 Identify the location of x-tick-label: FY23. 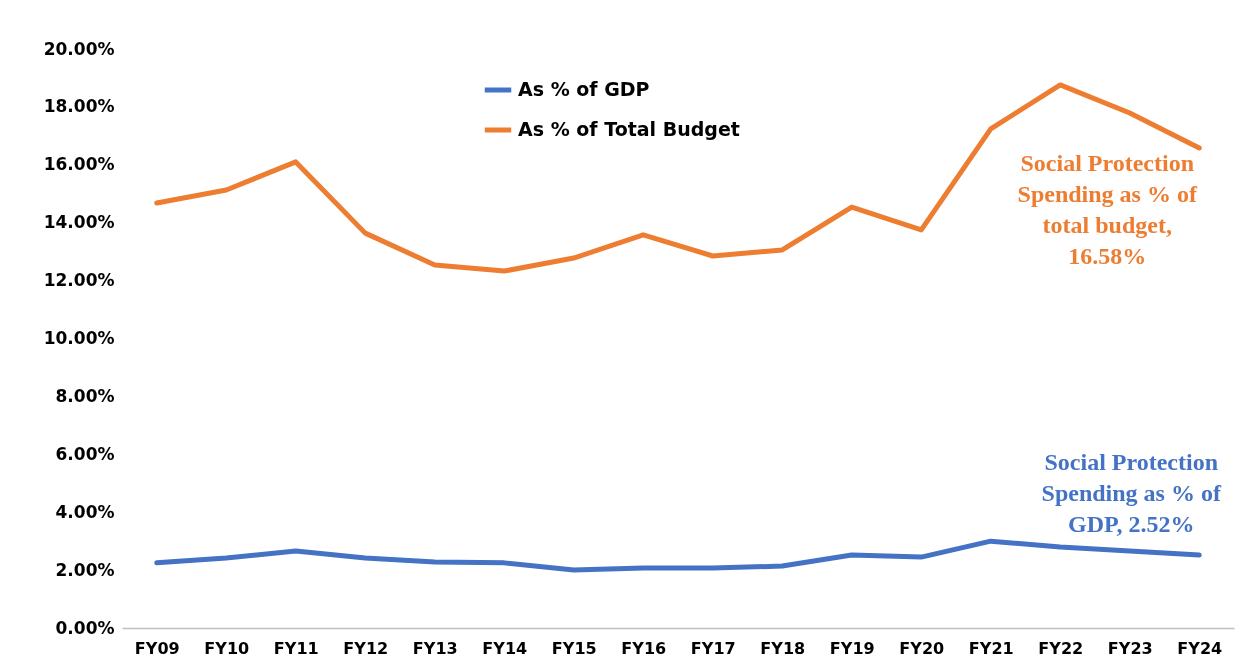
(1130, 648).